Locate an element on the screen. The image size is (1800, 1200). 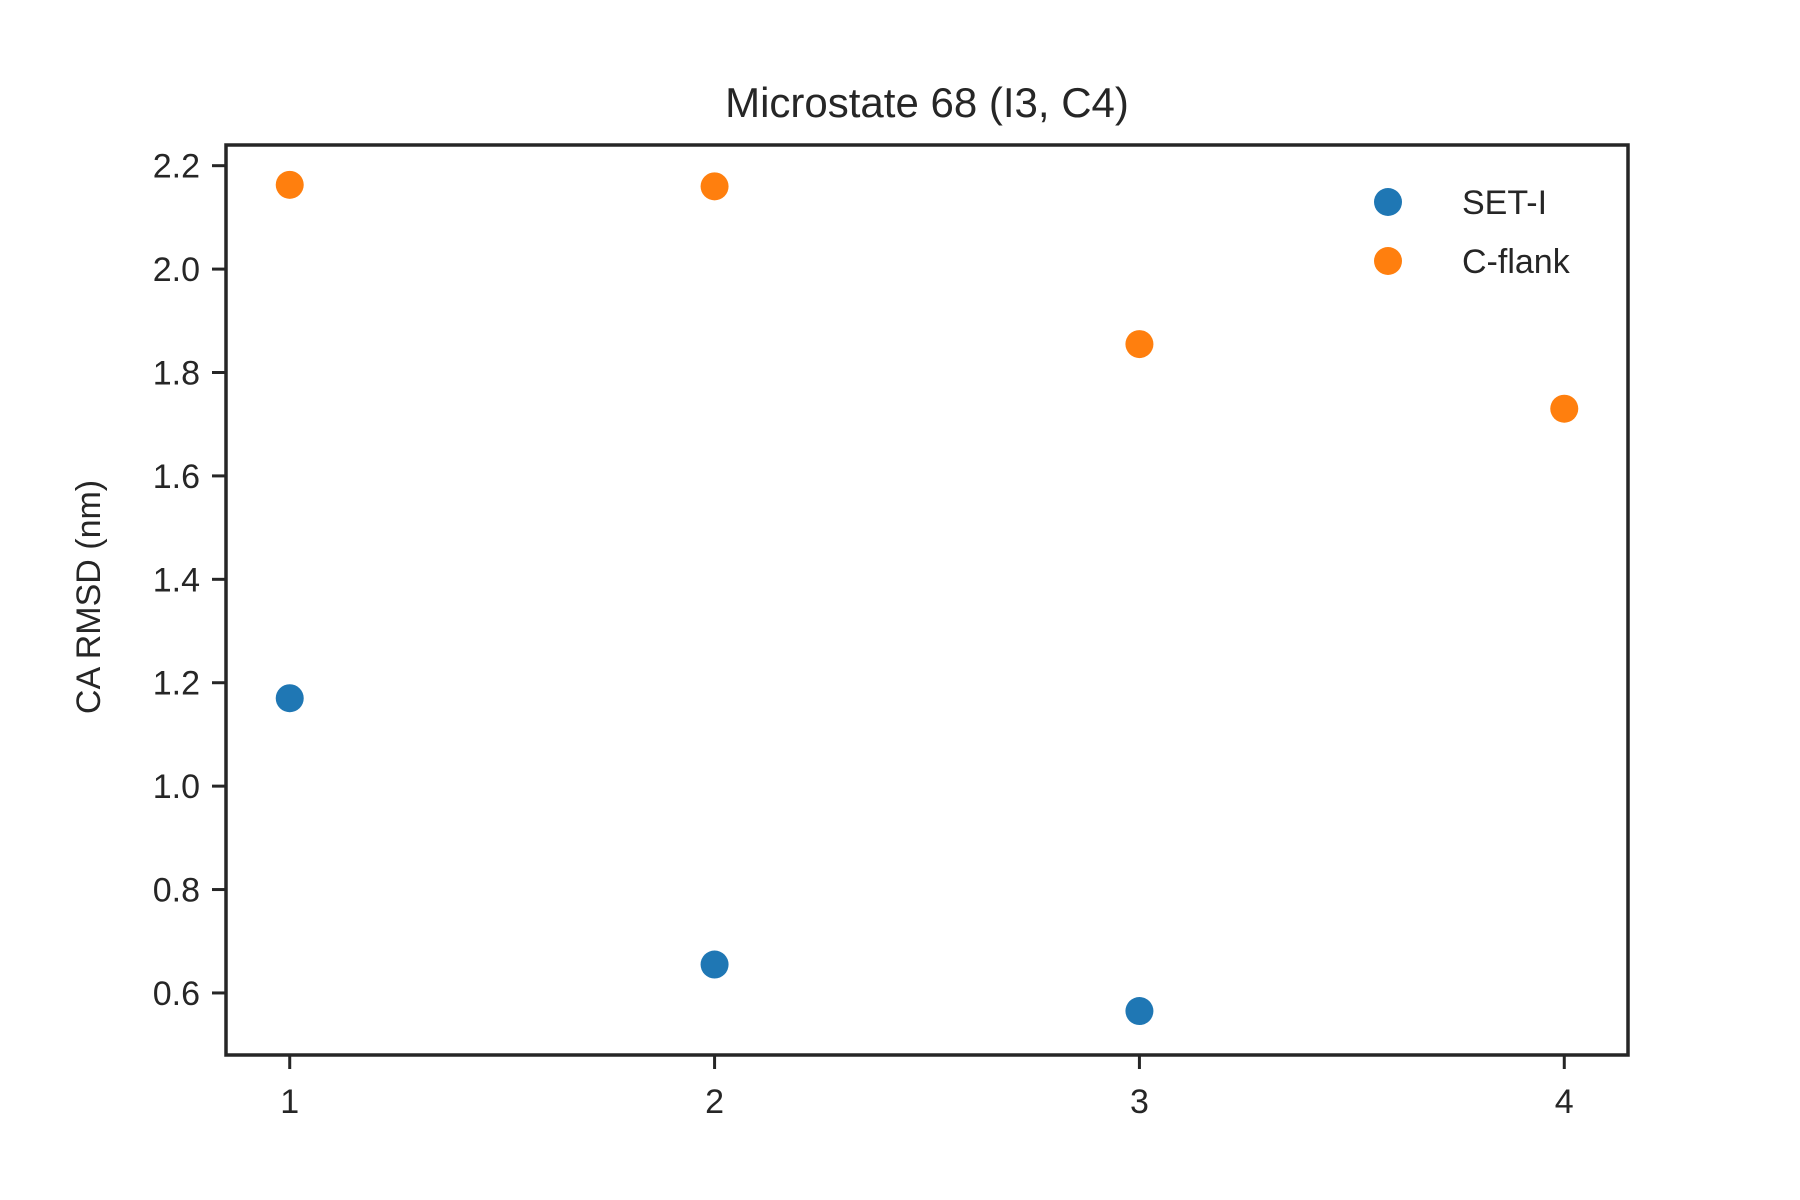
x-tick-label: 1 is located at coordinates (289, 1102).